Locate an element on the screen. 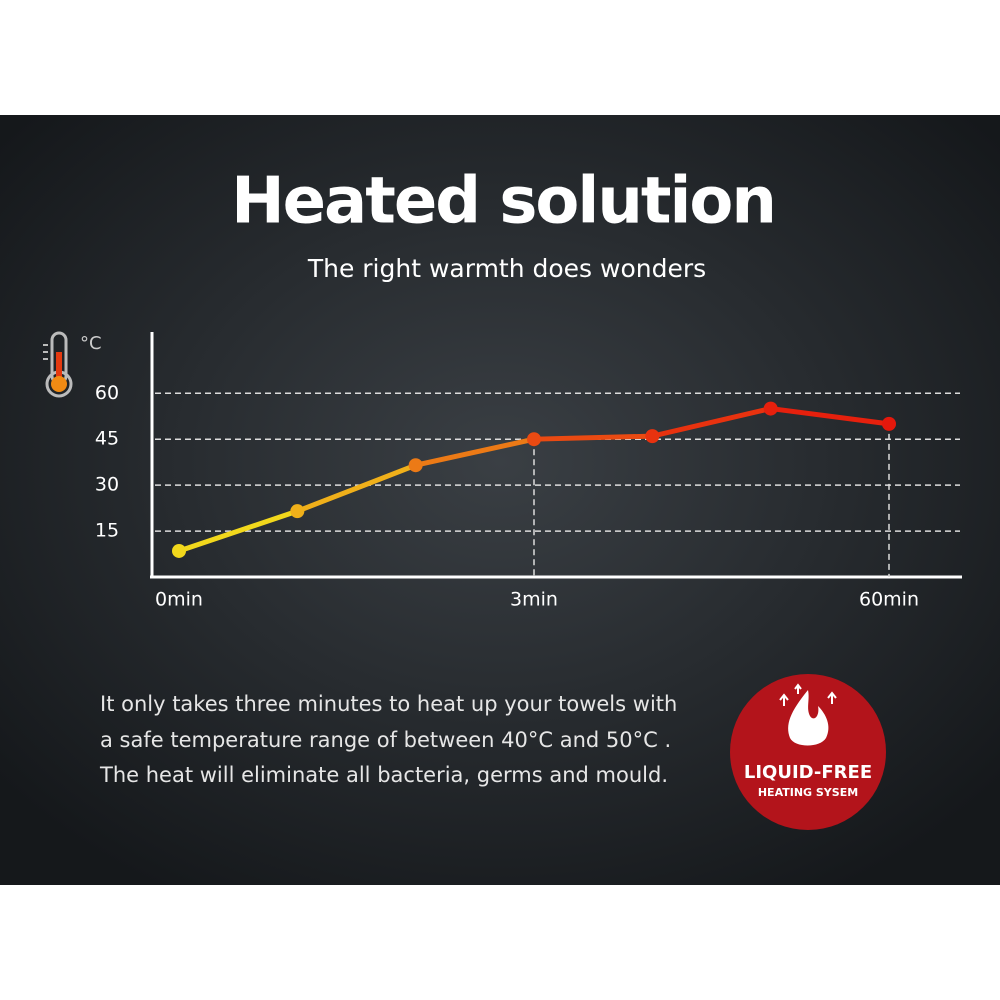  y-tick-label: 30 is located at coordinates (107, 485).